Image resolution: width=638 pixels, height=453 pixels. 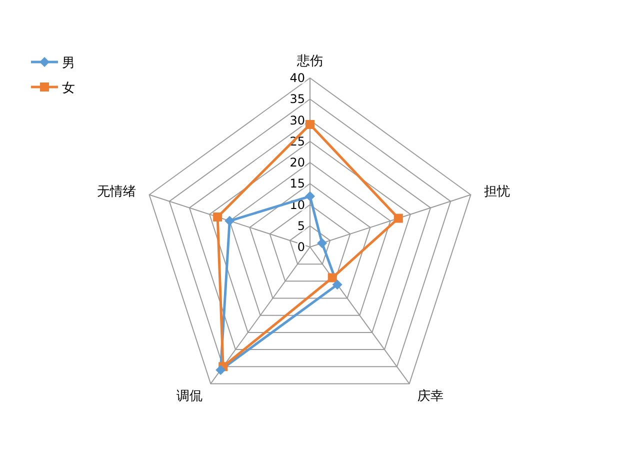 What do you see at coordinates (497, 192) in the screenshot?
I see `spoke-label: 担忧` at bounding box center [497, 192].